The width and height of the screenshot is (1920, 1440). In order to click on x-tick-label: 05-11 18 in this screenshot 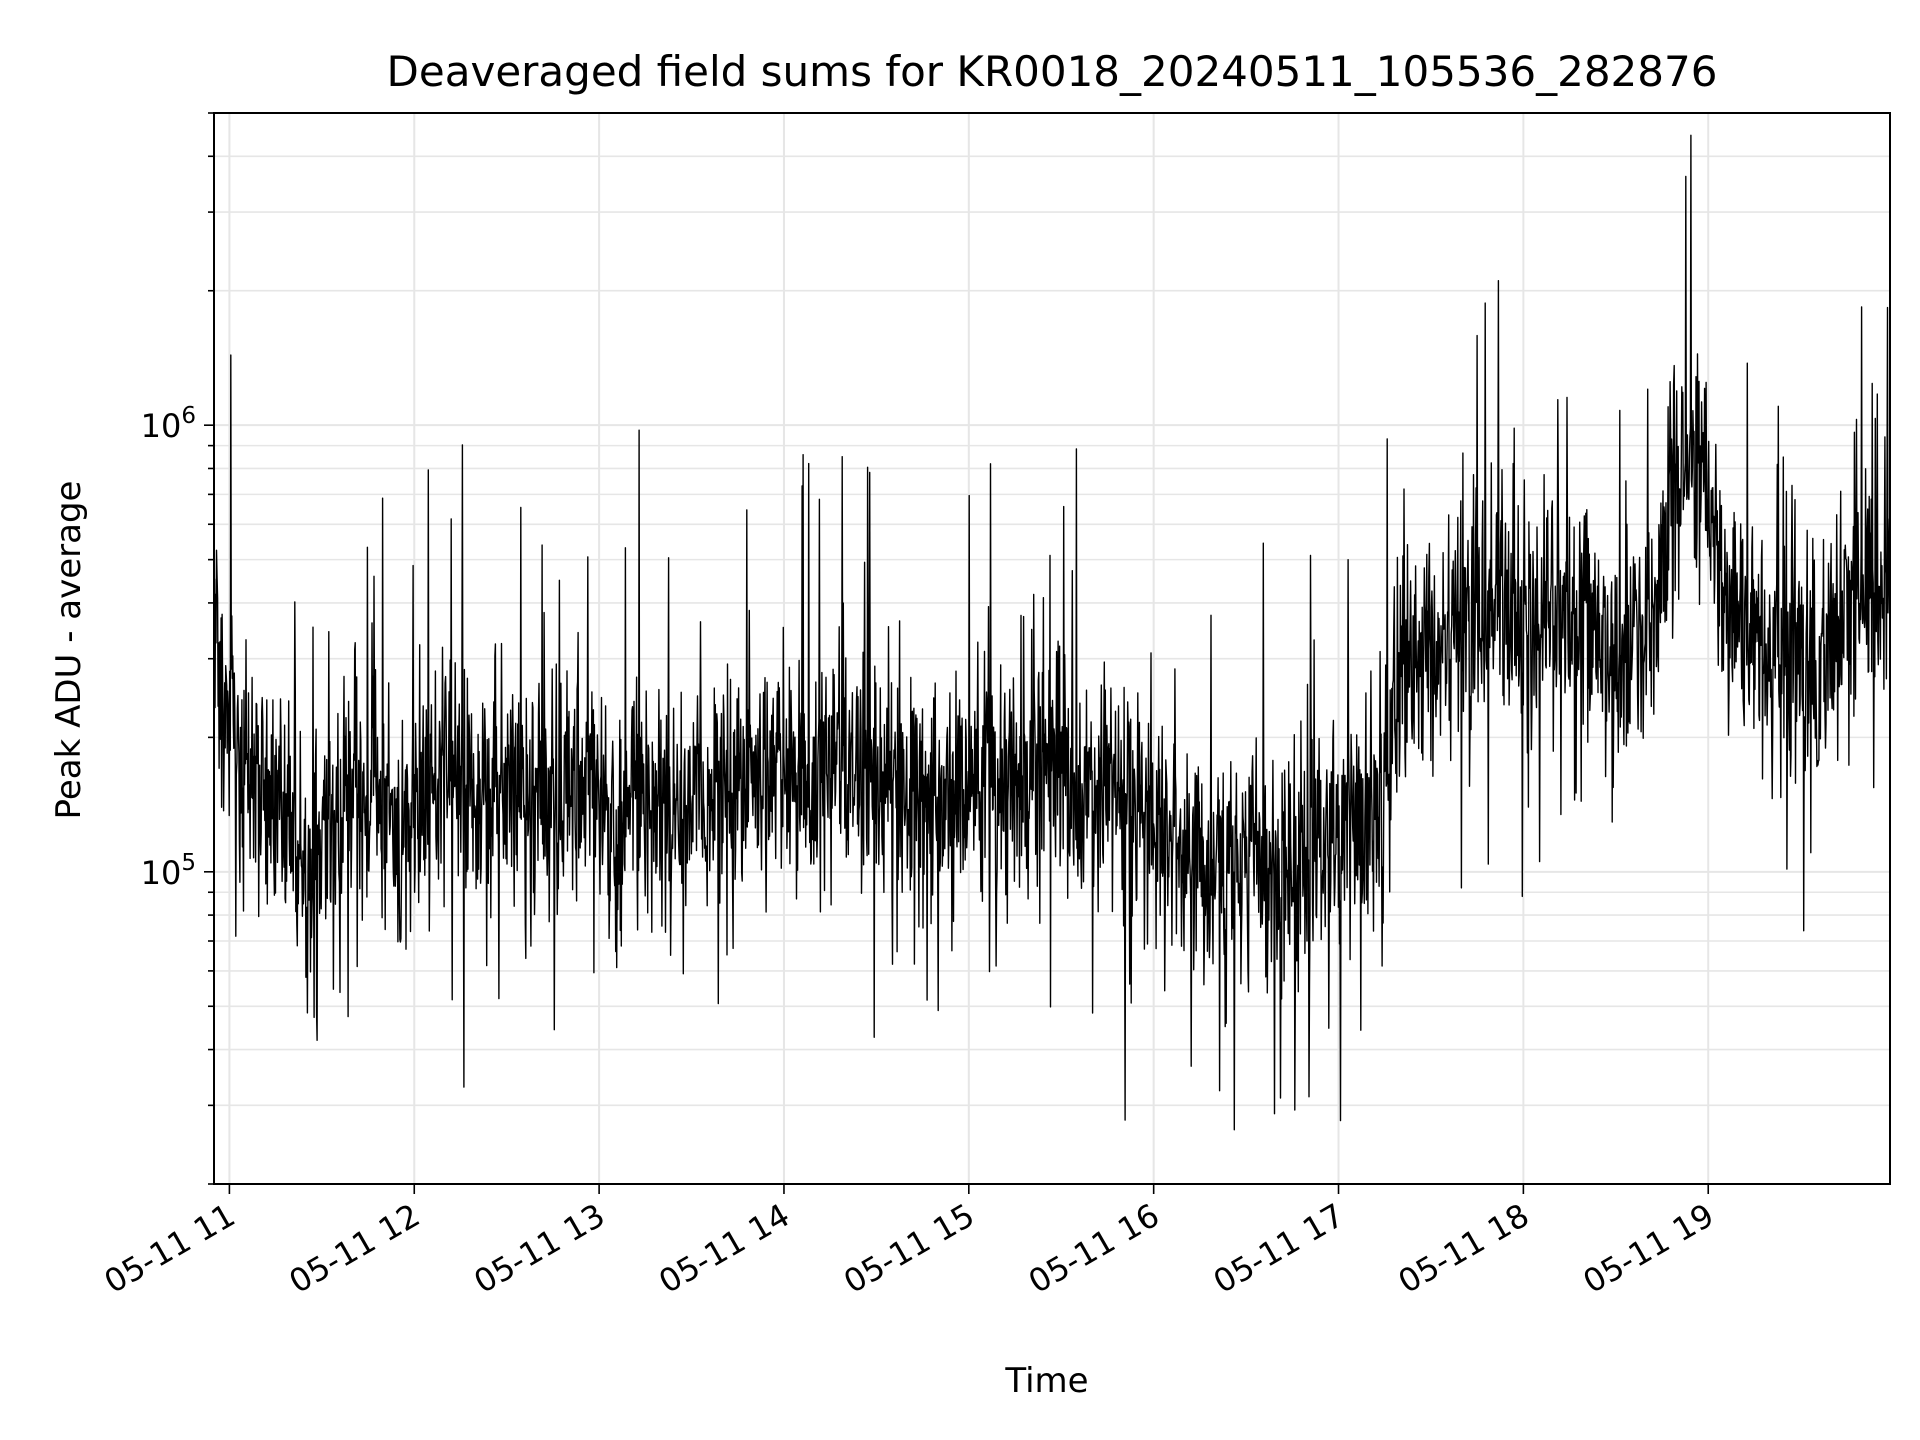, I will do `click(1464, 1248)`.